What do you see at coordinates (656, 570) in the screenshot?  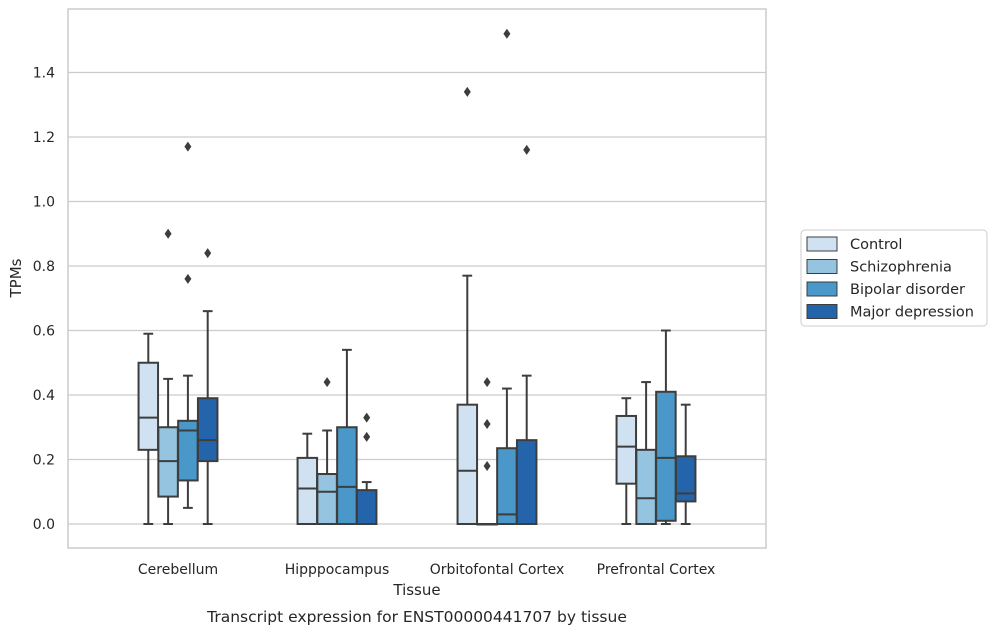 I see `x-tick-label: Prefrontal Cortex` at bounding box center [656, 570].